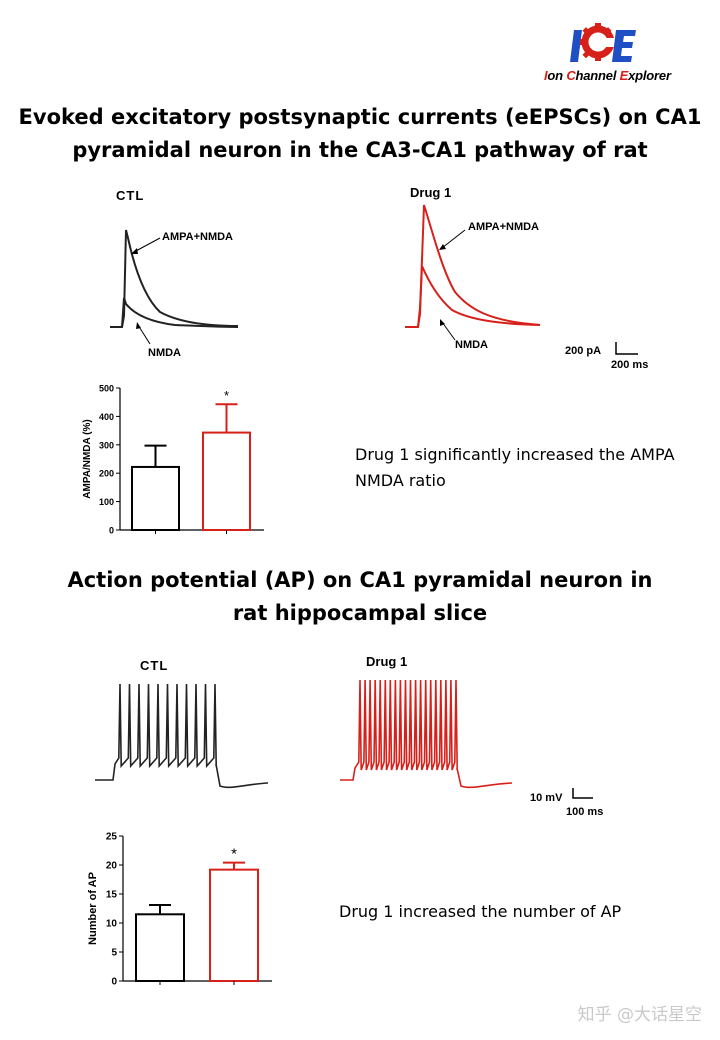 This screenshot has width=720, height=1040. I want to click on y-tick-label: 100, so click(106, 502).